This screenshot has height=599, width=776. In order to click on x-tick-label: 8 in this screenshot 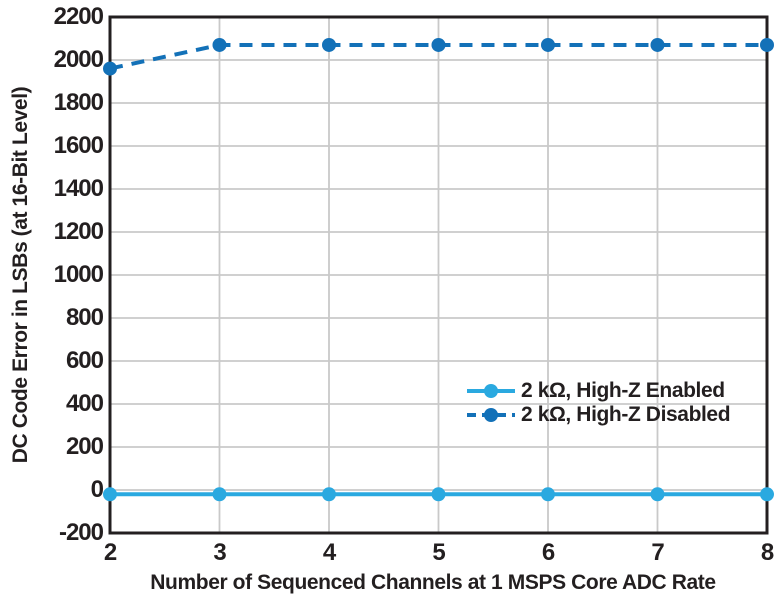, I will do `click(767, 552)`.